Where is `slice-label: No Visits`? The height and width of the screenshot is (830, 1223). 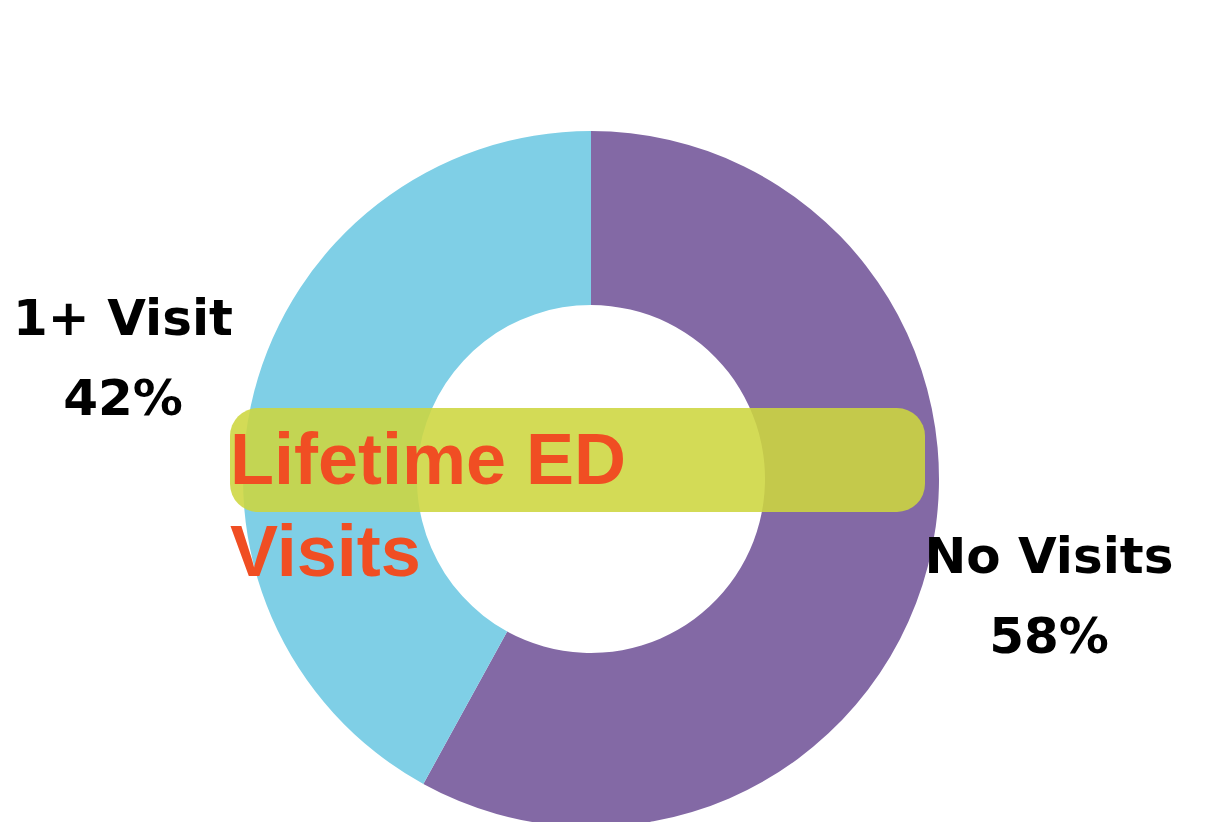 slice-label: No Visits is located at coordinates (1049, 555).